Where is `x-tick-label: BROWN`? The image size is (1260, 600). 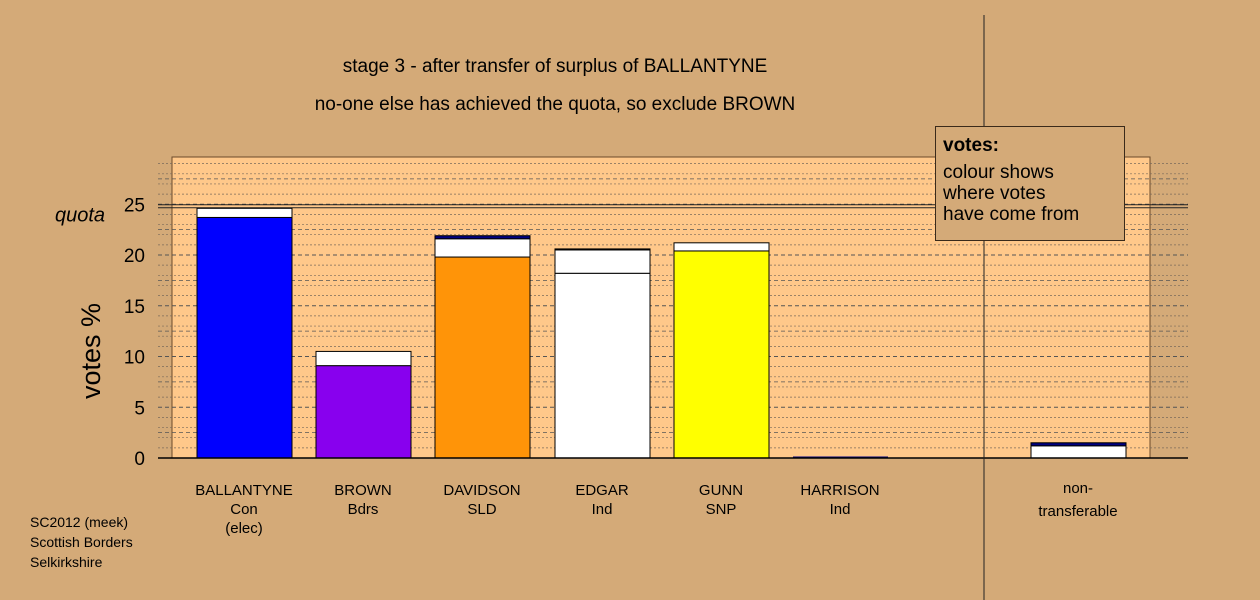 x-tick-label: BROWN is located at coordinates (363, 490).